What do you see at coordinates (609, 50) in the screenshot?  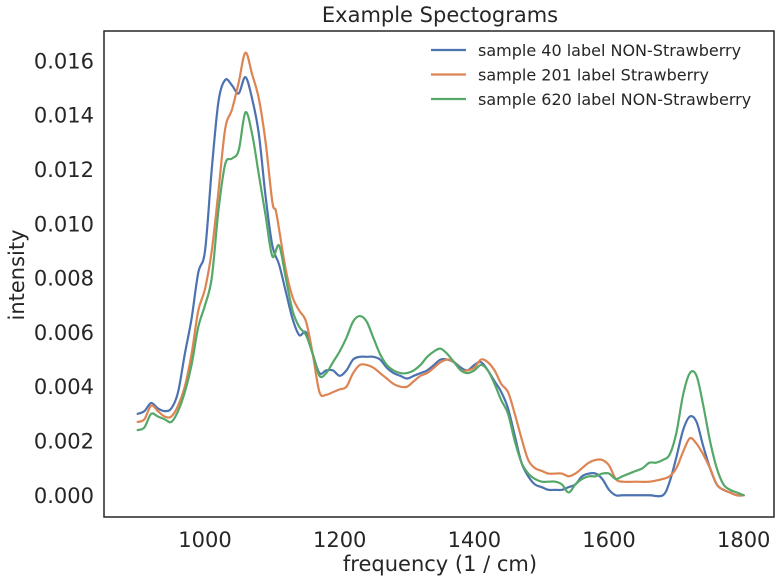 I see `legend-entry-label: sample 40 label NON-Strawberry` at bounding box center [609, 50].